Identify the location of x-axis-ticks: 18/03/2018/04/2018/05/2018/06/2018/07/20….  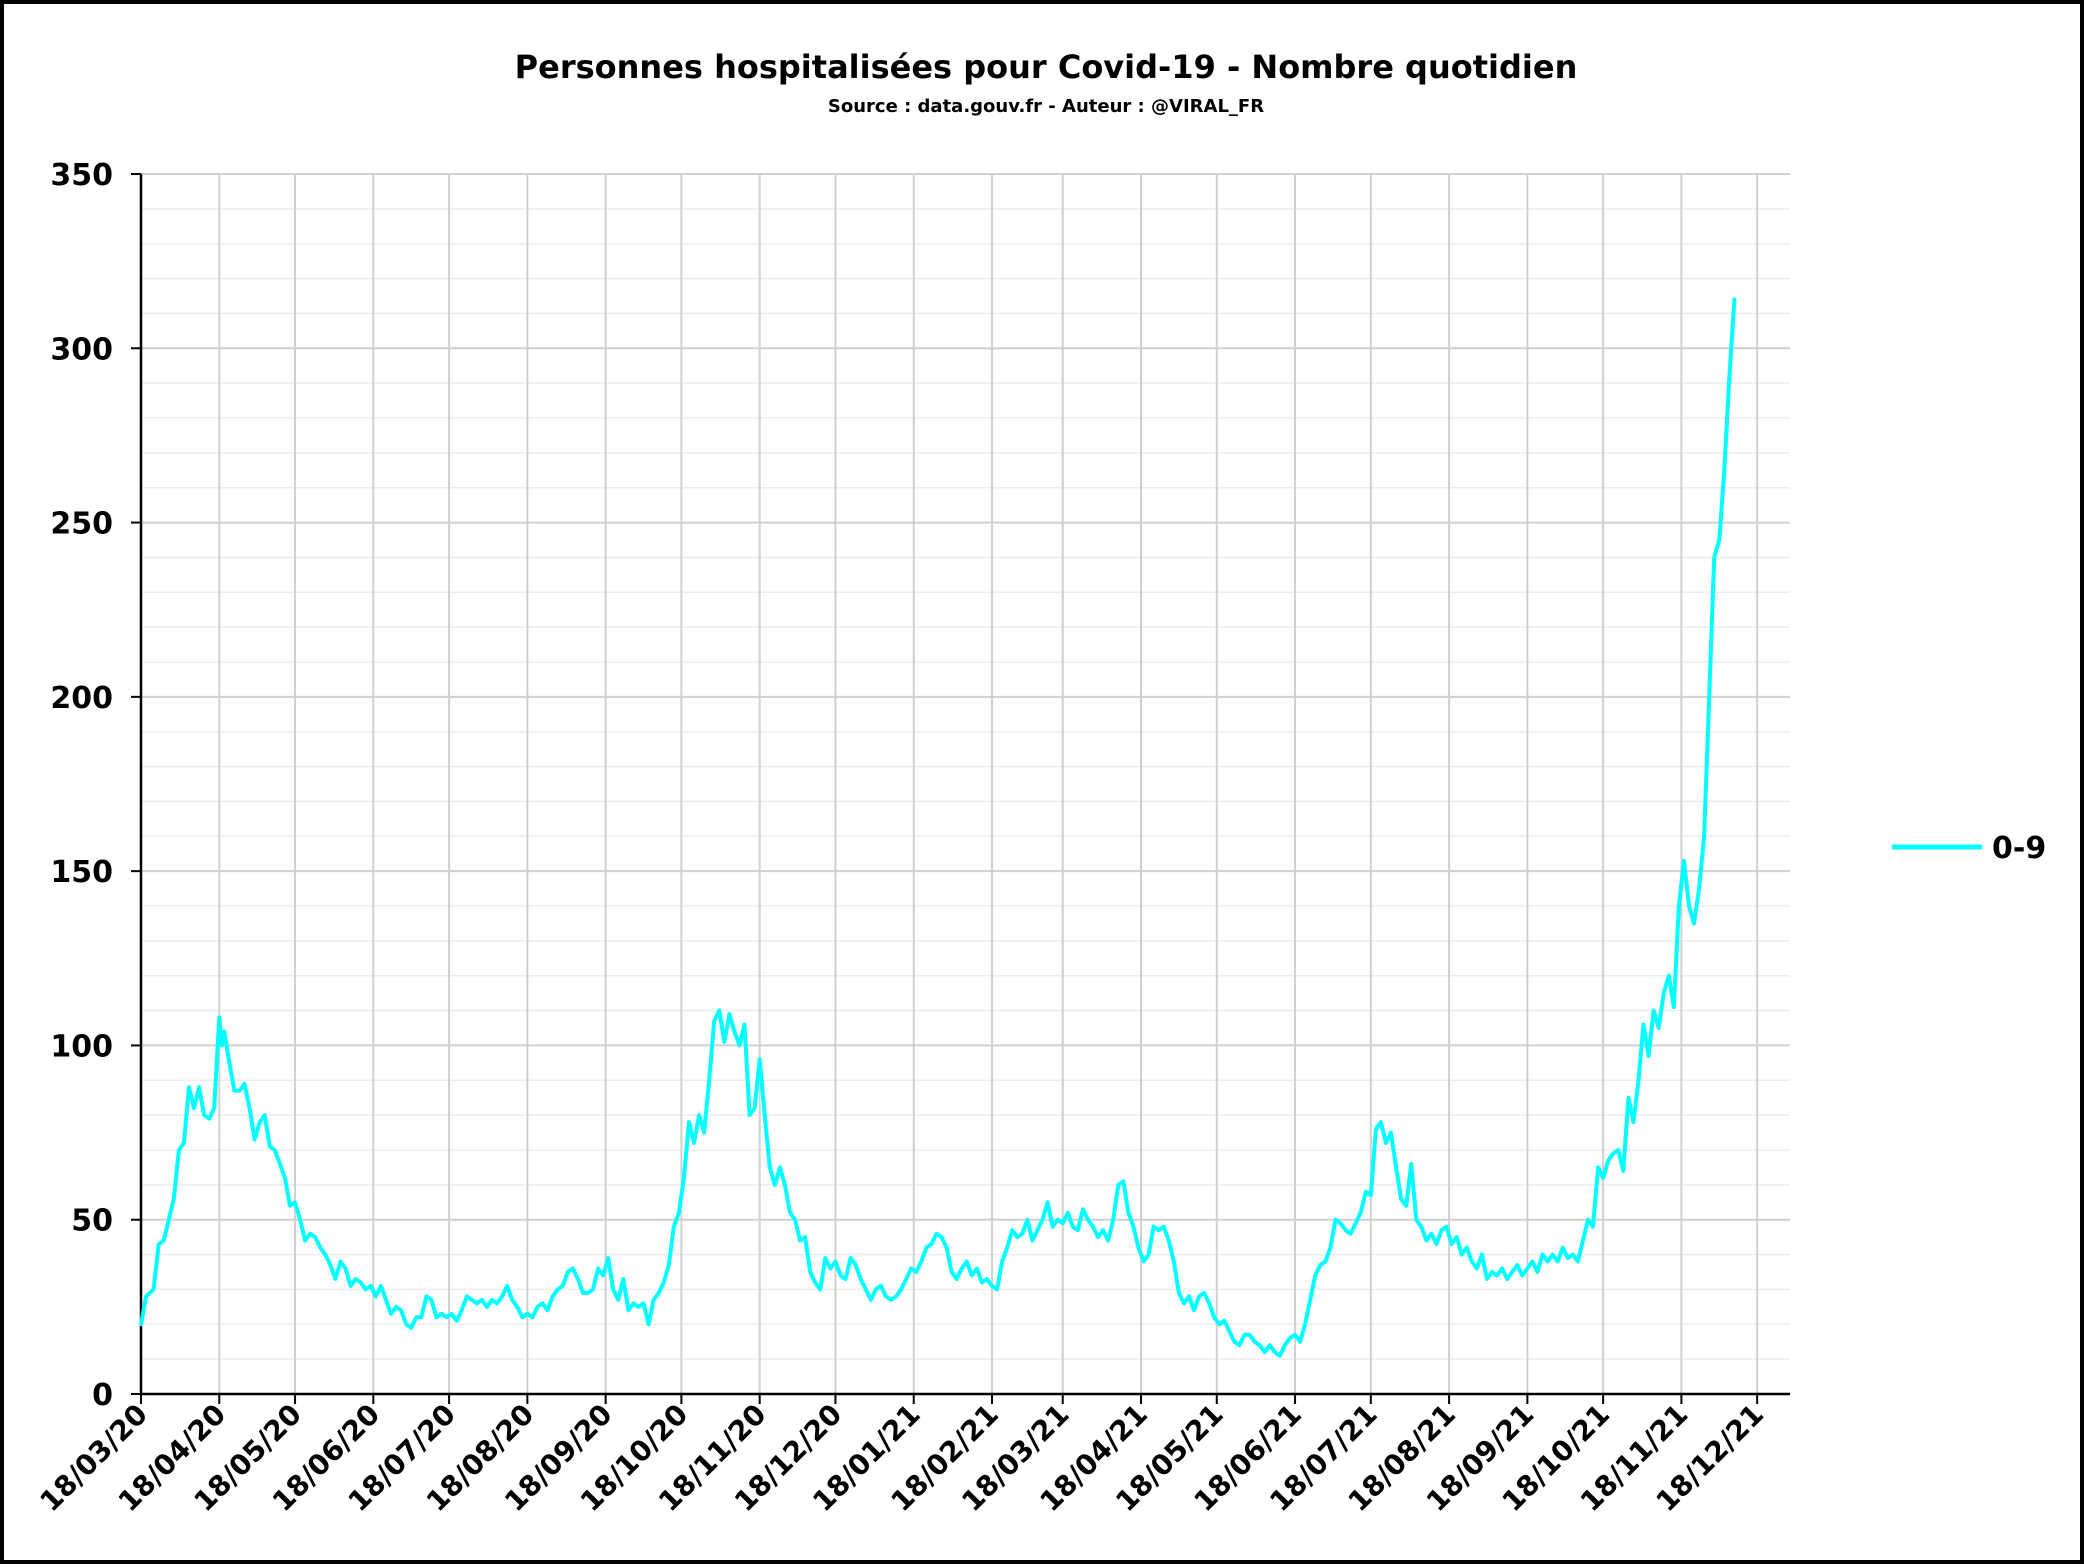
(901, 1456).